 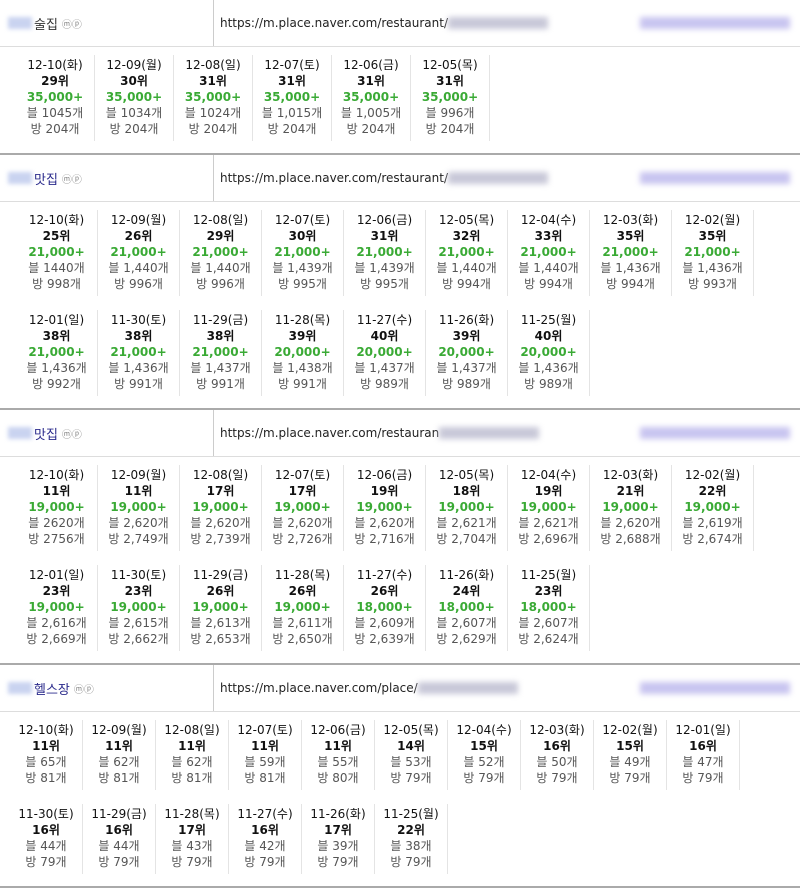 I want to click on rank-cell: 11-26(화) 24위 18,000+ 블 2,607개 방 2,629개, so click(x=467, y=608).